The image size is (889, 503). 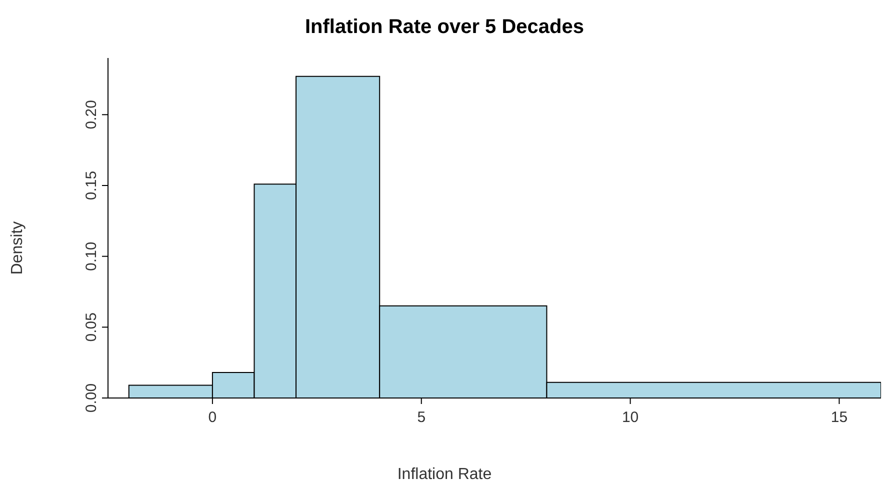 What do you see at coordinates (18, 248) in the screenshot?
I see `y-axis-title: Density` at bounding box center [18, 248].